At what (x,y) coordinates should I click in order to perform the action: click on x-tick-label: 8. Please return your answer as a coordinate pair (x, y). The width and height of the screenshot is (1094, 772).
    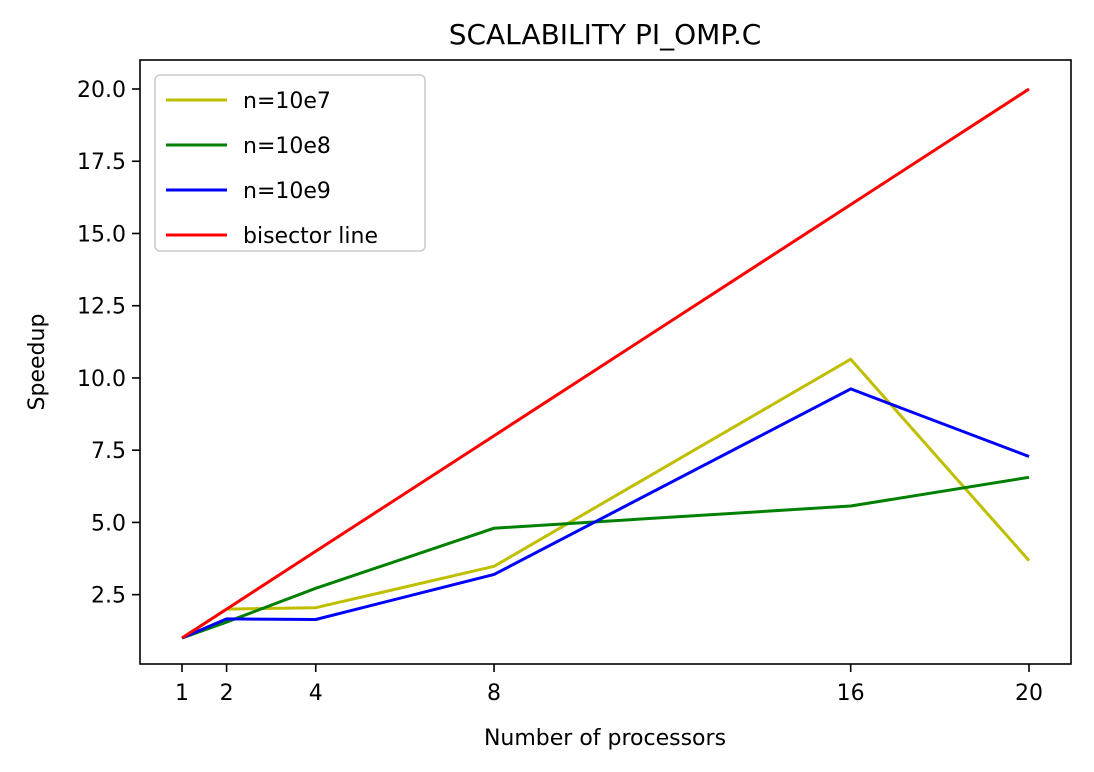
    Looking at the image, I should click on (494, 693).